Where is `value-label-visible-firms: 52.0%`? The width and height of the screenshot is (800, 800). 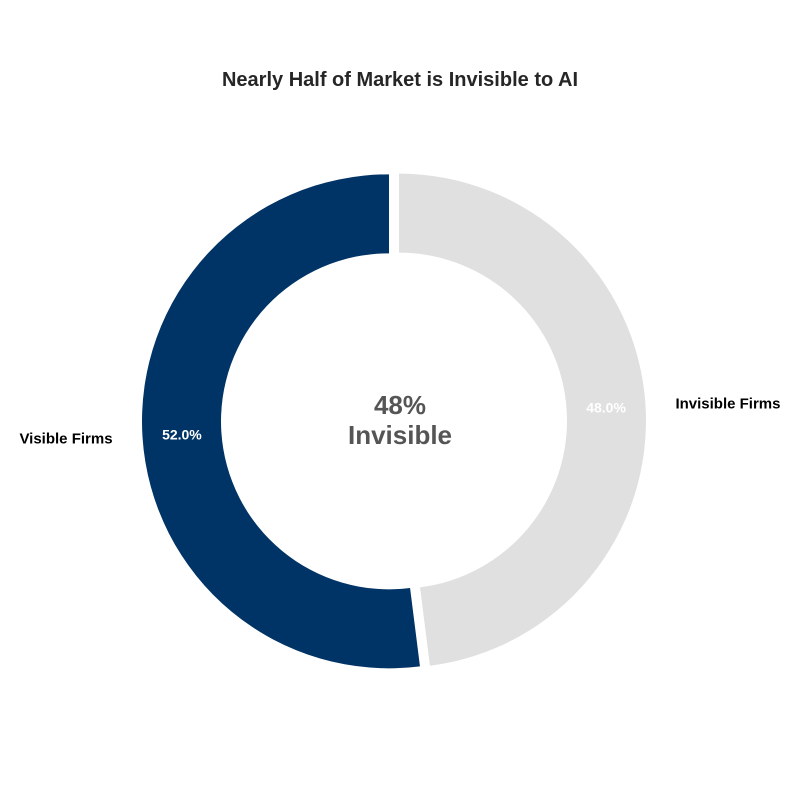 value-label-visible-firms: 52.0% is located at coordinates (182, 434).